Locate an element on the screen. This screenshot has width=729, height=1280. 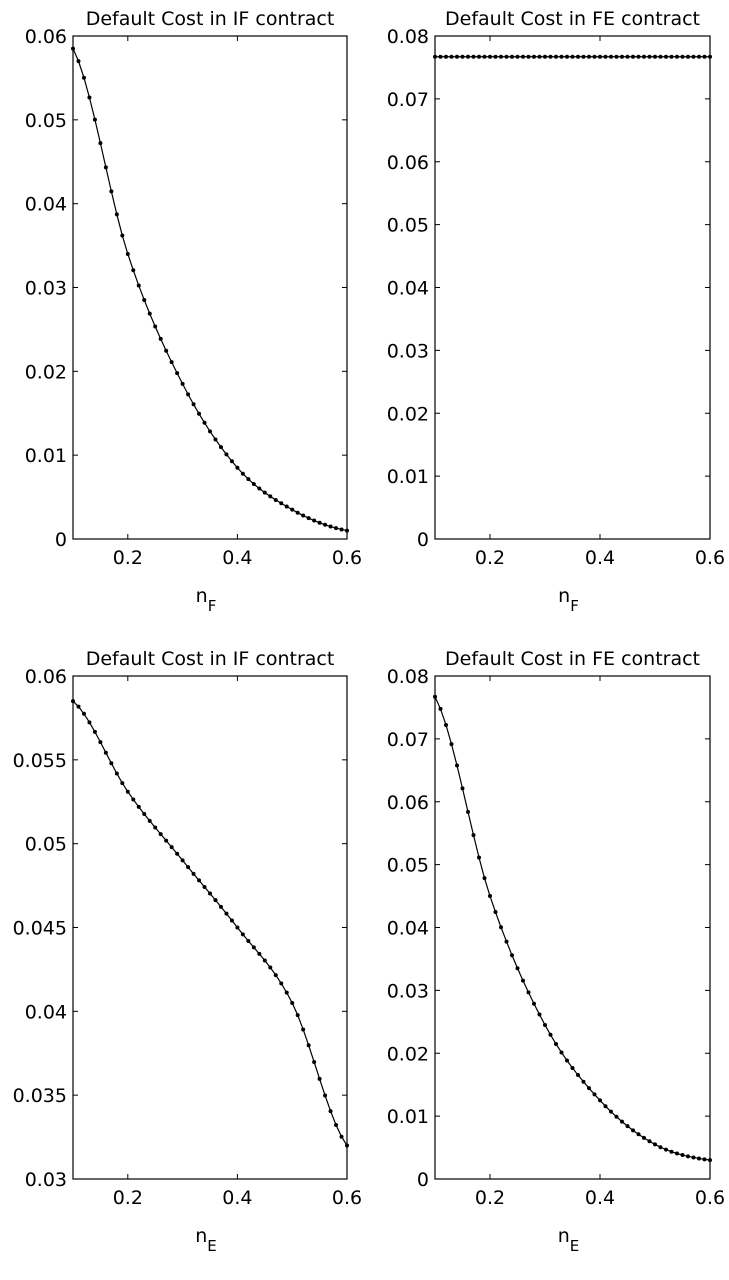
chart-title: Default Cost in FE contract is located at coordinates (572, 19).